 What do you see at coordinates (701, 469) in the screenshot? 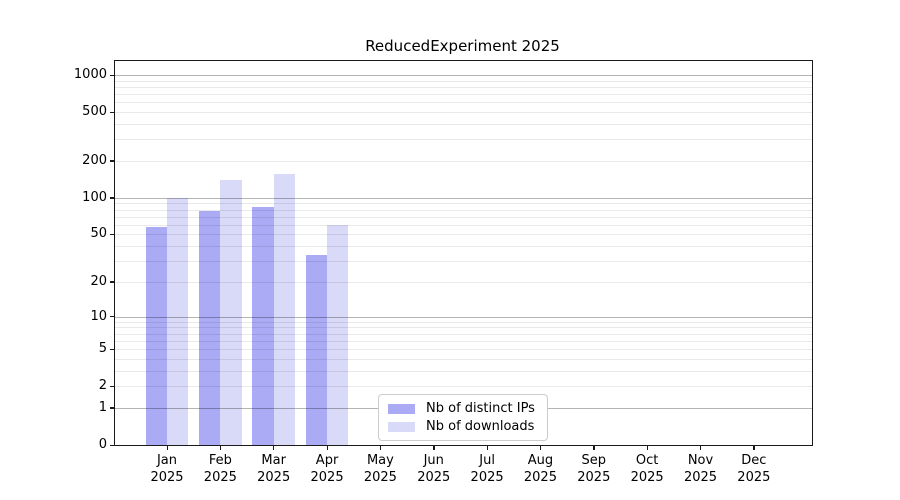
I see `x-tick-label: Nov 2025` at bounding box center [701, 469].